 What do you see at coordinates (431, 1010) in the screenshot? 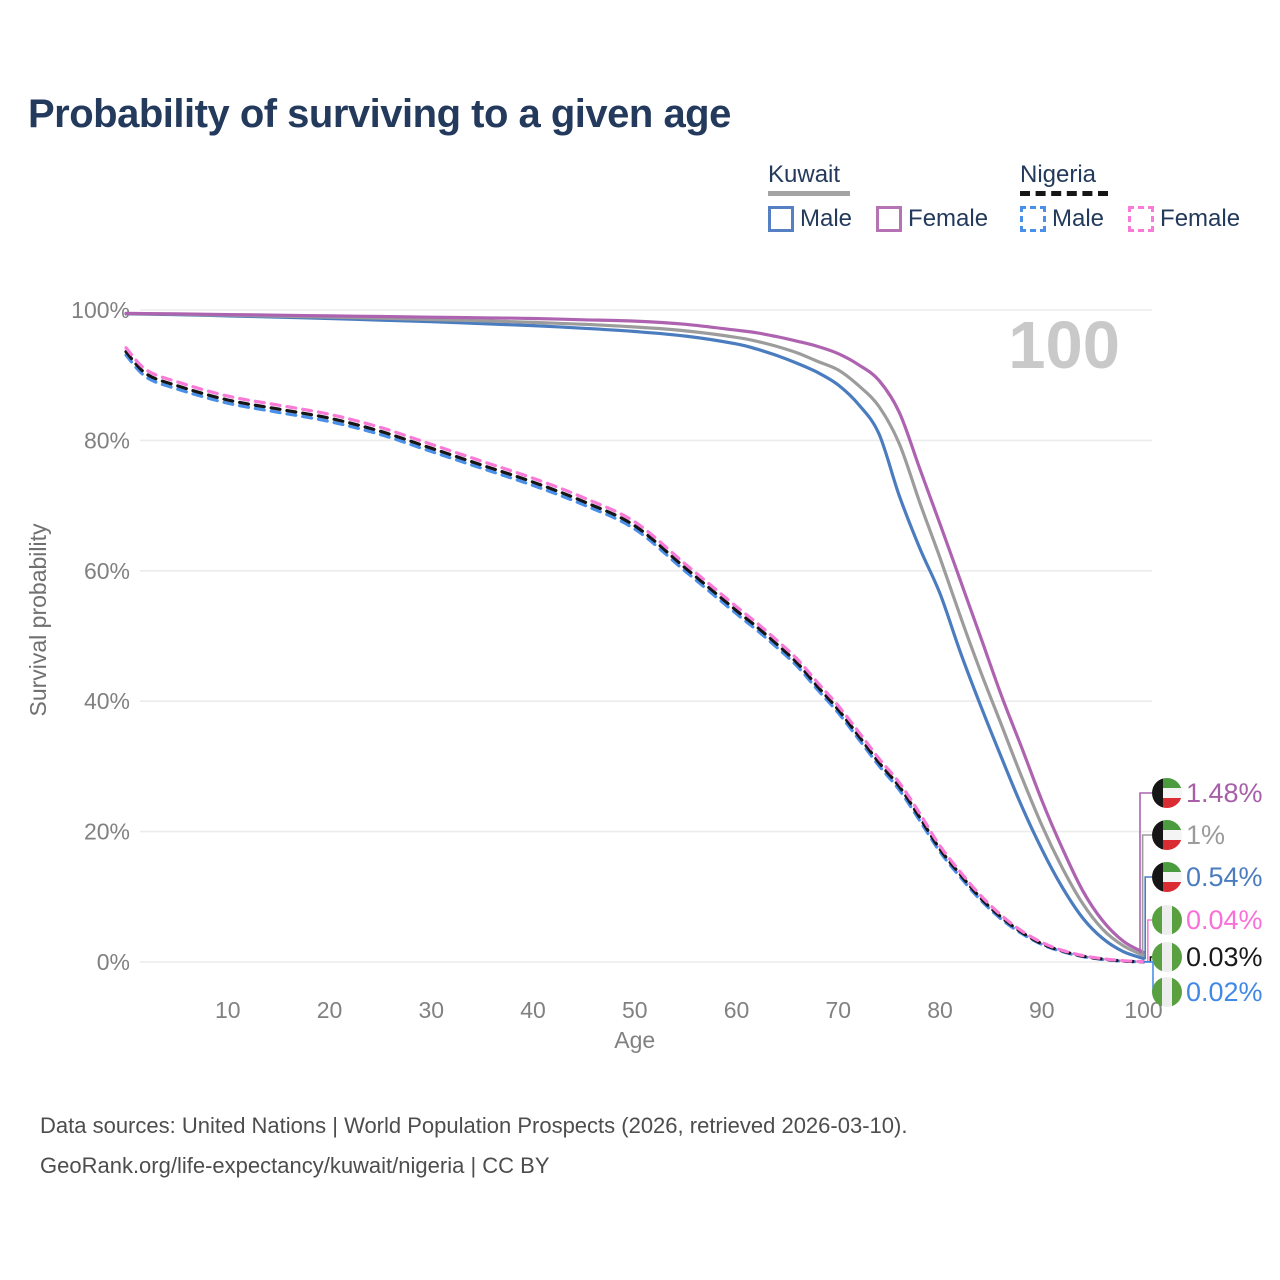
I see `x-tick-label: 30` at bounding box center [431, 1010].